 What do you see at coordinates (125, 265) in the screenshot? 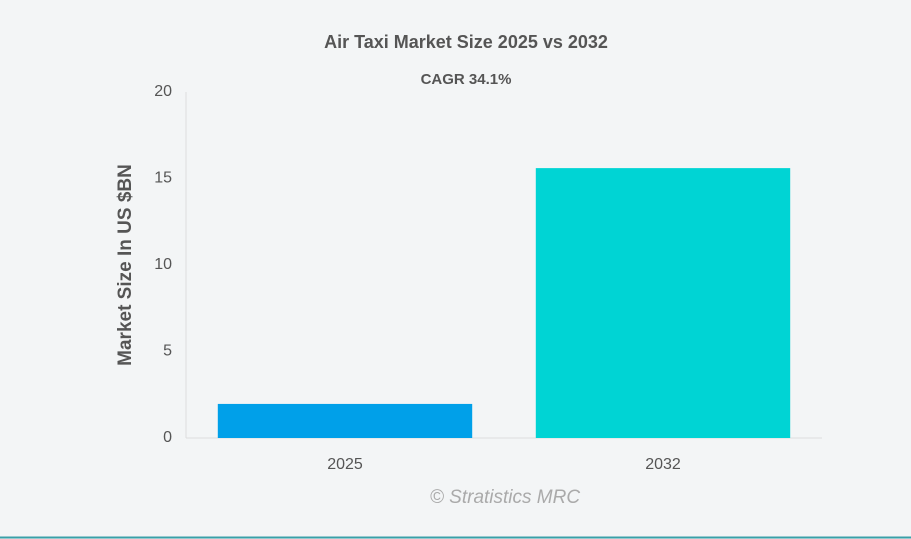
I see `y-axis-label: Market Size In US $BN` at bounding box center [125, 265].